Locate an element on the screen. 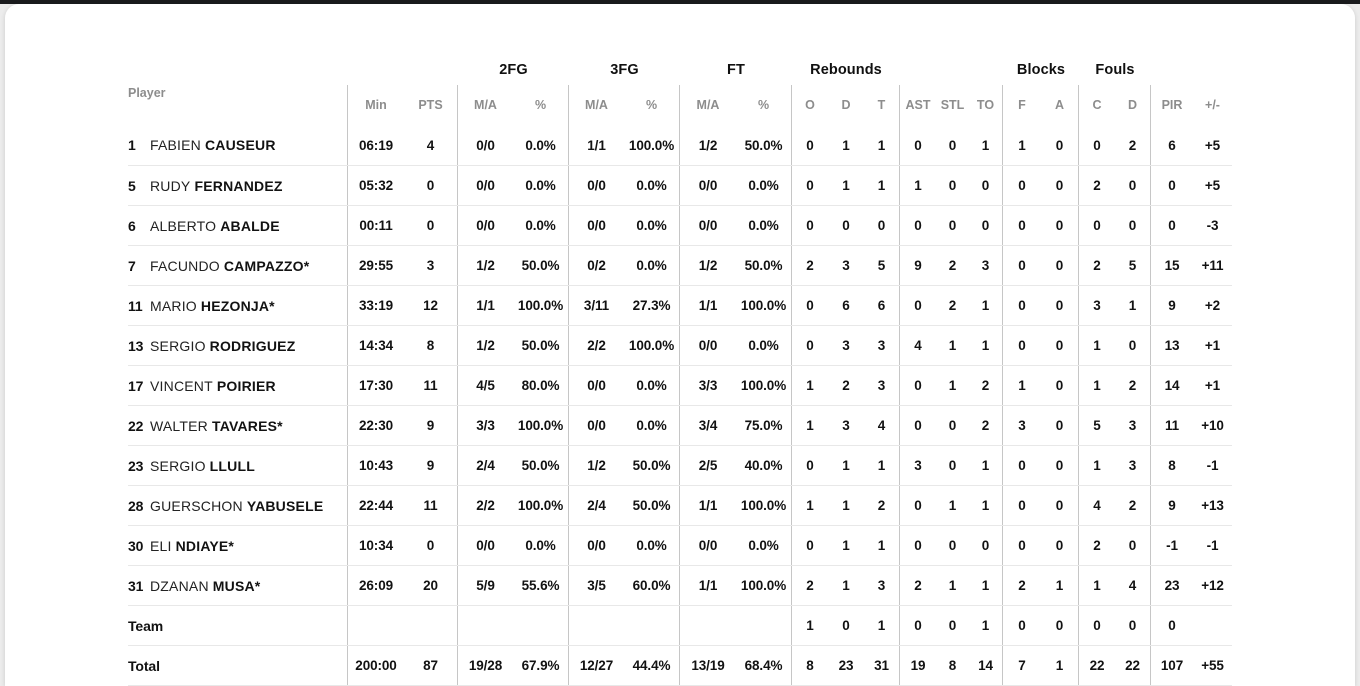  stat-reb-o: 0 is located at coordinates (810, 465).